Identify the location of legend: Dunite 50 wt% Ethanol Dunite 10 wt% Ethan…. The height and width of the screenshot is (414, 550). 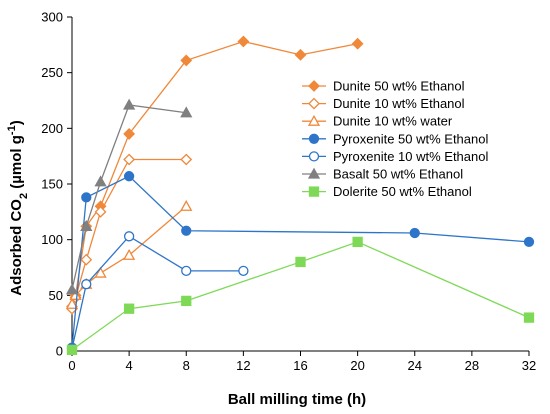
(395, 139).